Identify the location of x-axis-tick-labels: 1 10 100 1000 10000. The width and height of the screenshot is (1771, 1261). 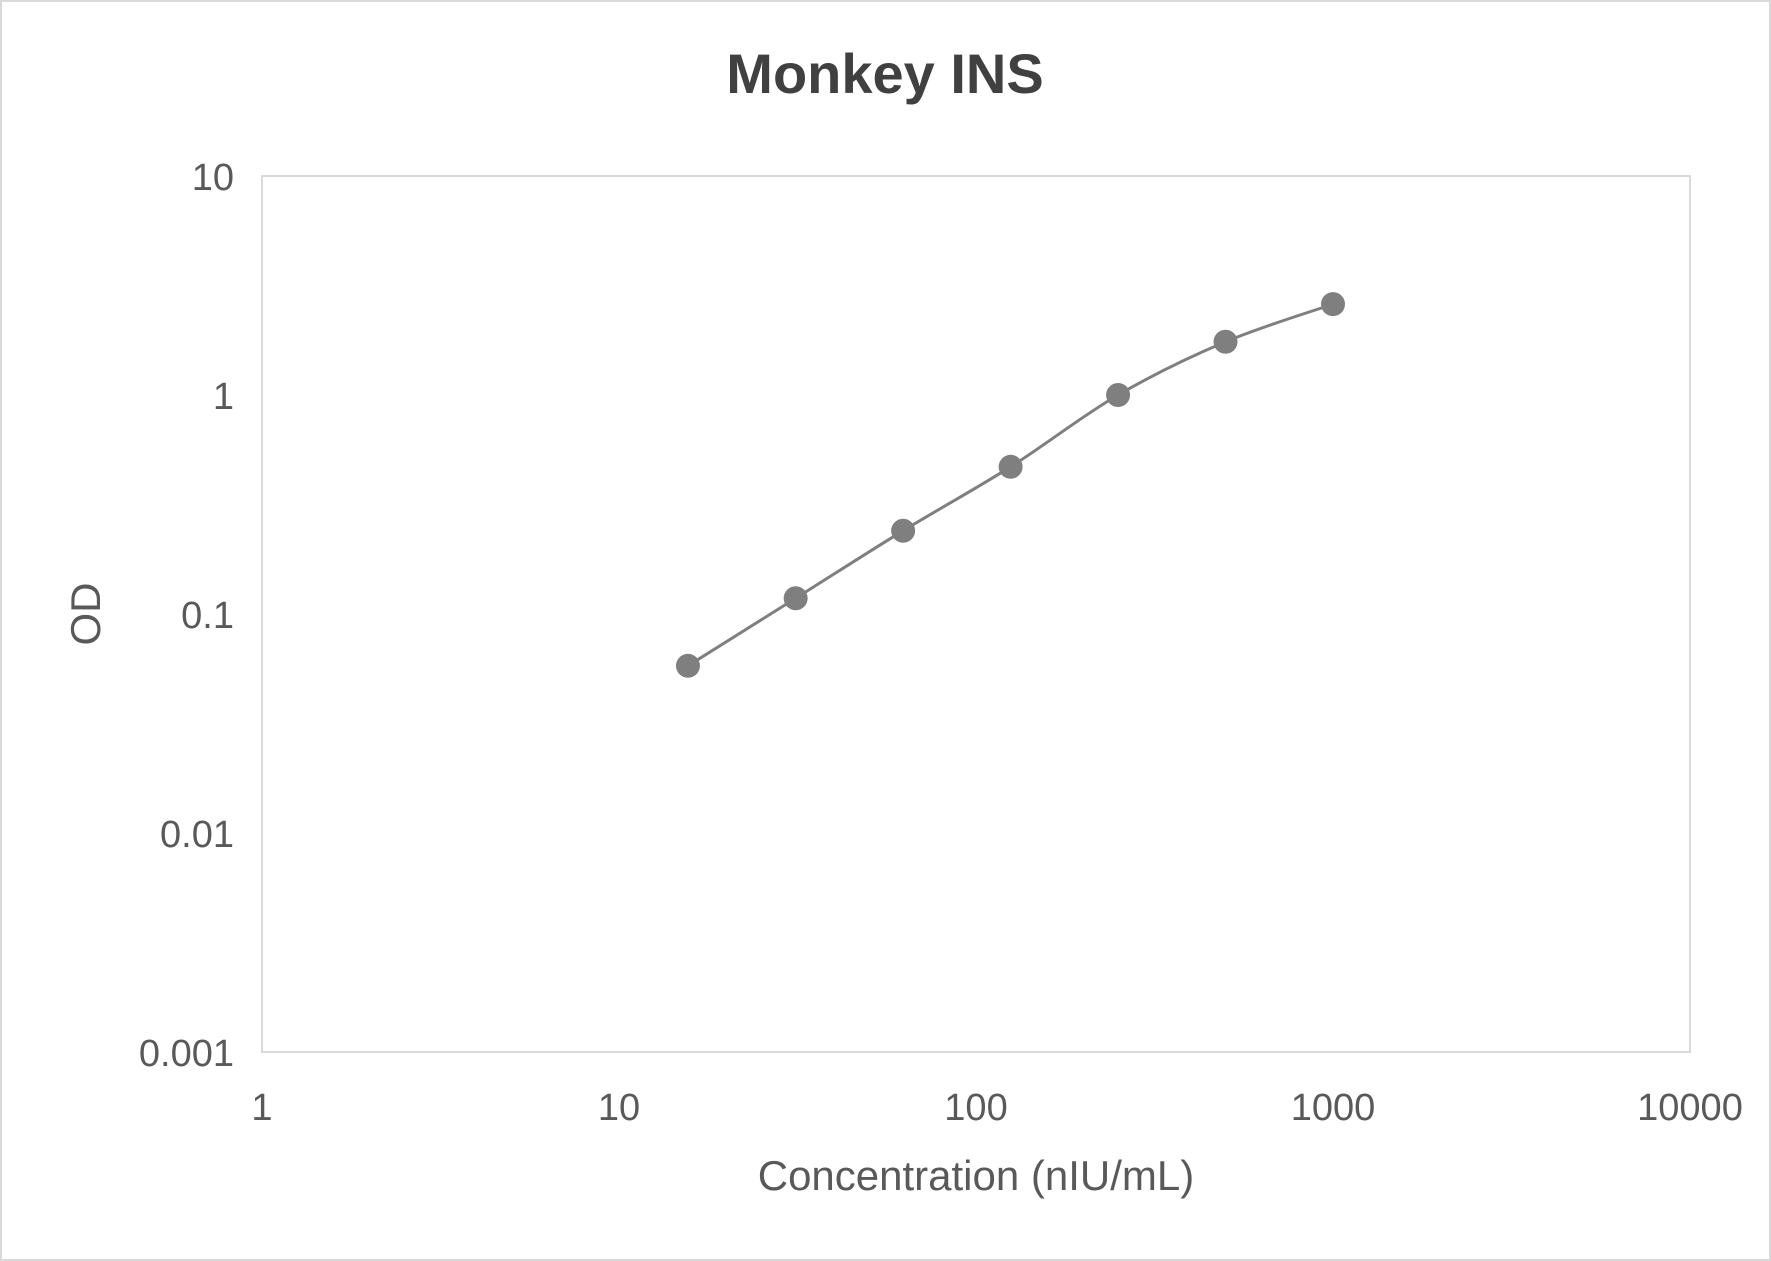
(996, 1108).